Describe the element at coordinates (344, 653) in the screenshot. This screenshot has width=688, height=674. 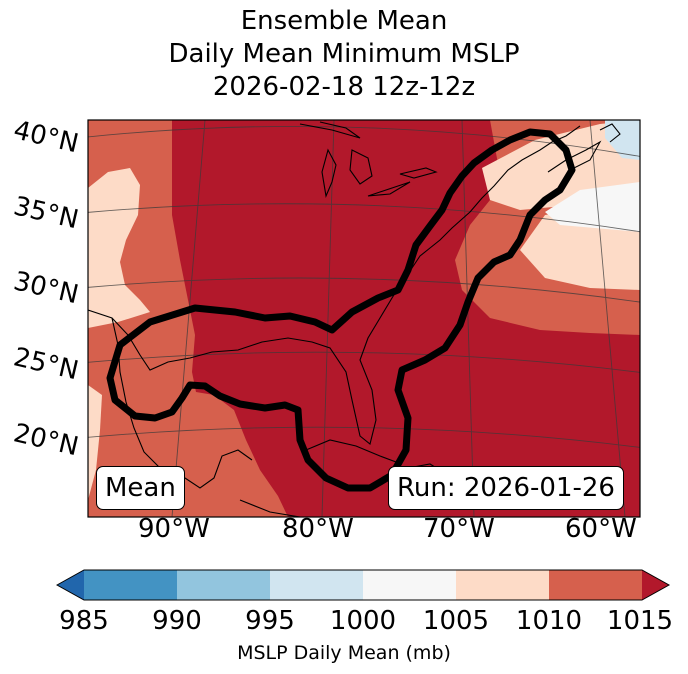
I see `colorbar-label: MSLP Daily Mean (mb)` at that location.